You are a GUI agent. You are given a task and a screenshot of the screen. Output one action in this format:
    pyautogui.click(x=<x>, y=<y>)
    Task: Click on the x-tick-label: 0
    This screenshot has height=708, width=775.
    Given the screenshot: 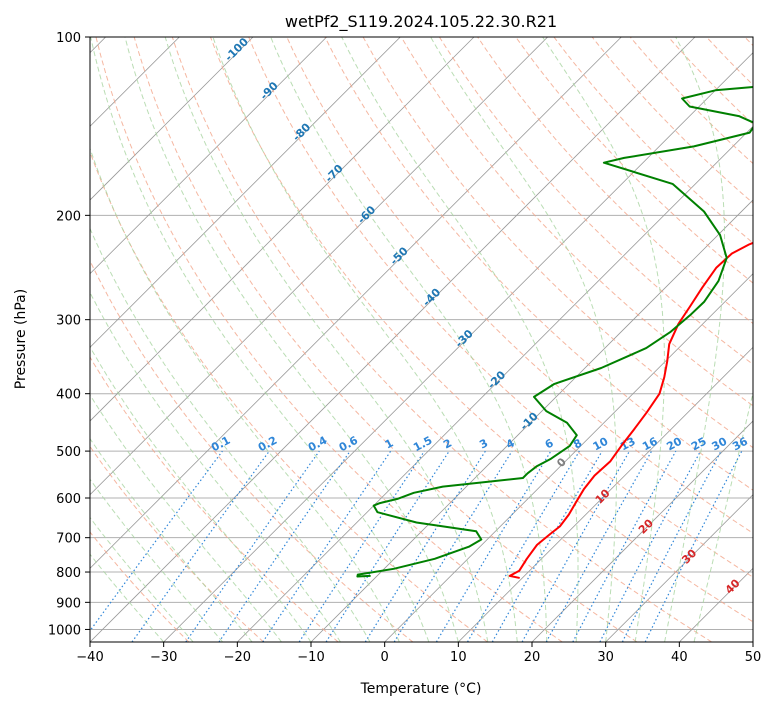 What is the action you would take?
    pyautogui.click(x=385, y=657)
    